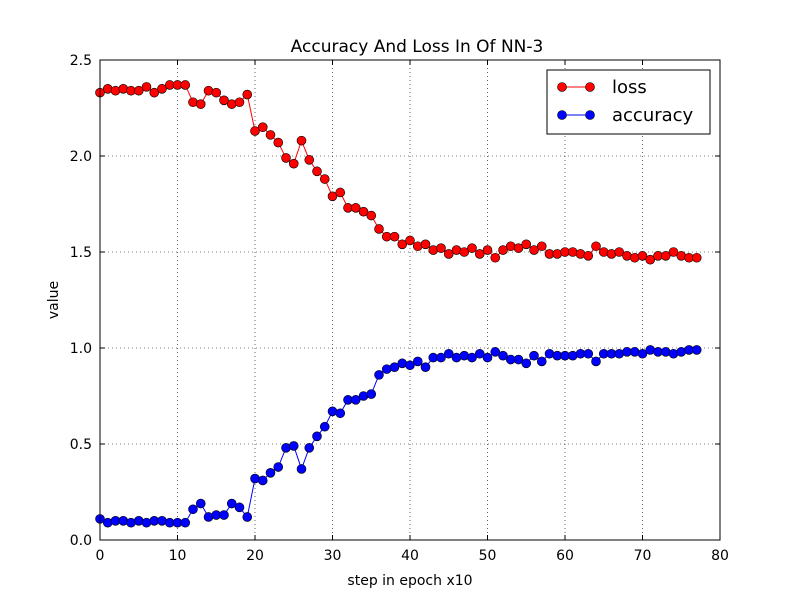 This screenshot has width=800, height=604. Describe the element at coordinates (488, 556) in the screenshot. I see `x-tick-label: 50` at that location.